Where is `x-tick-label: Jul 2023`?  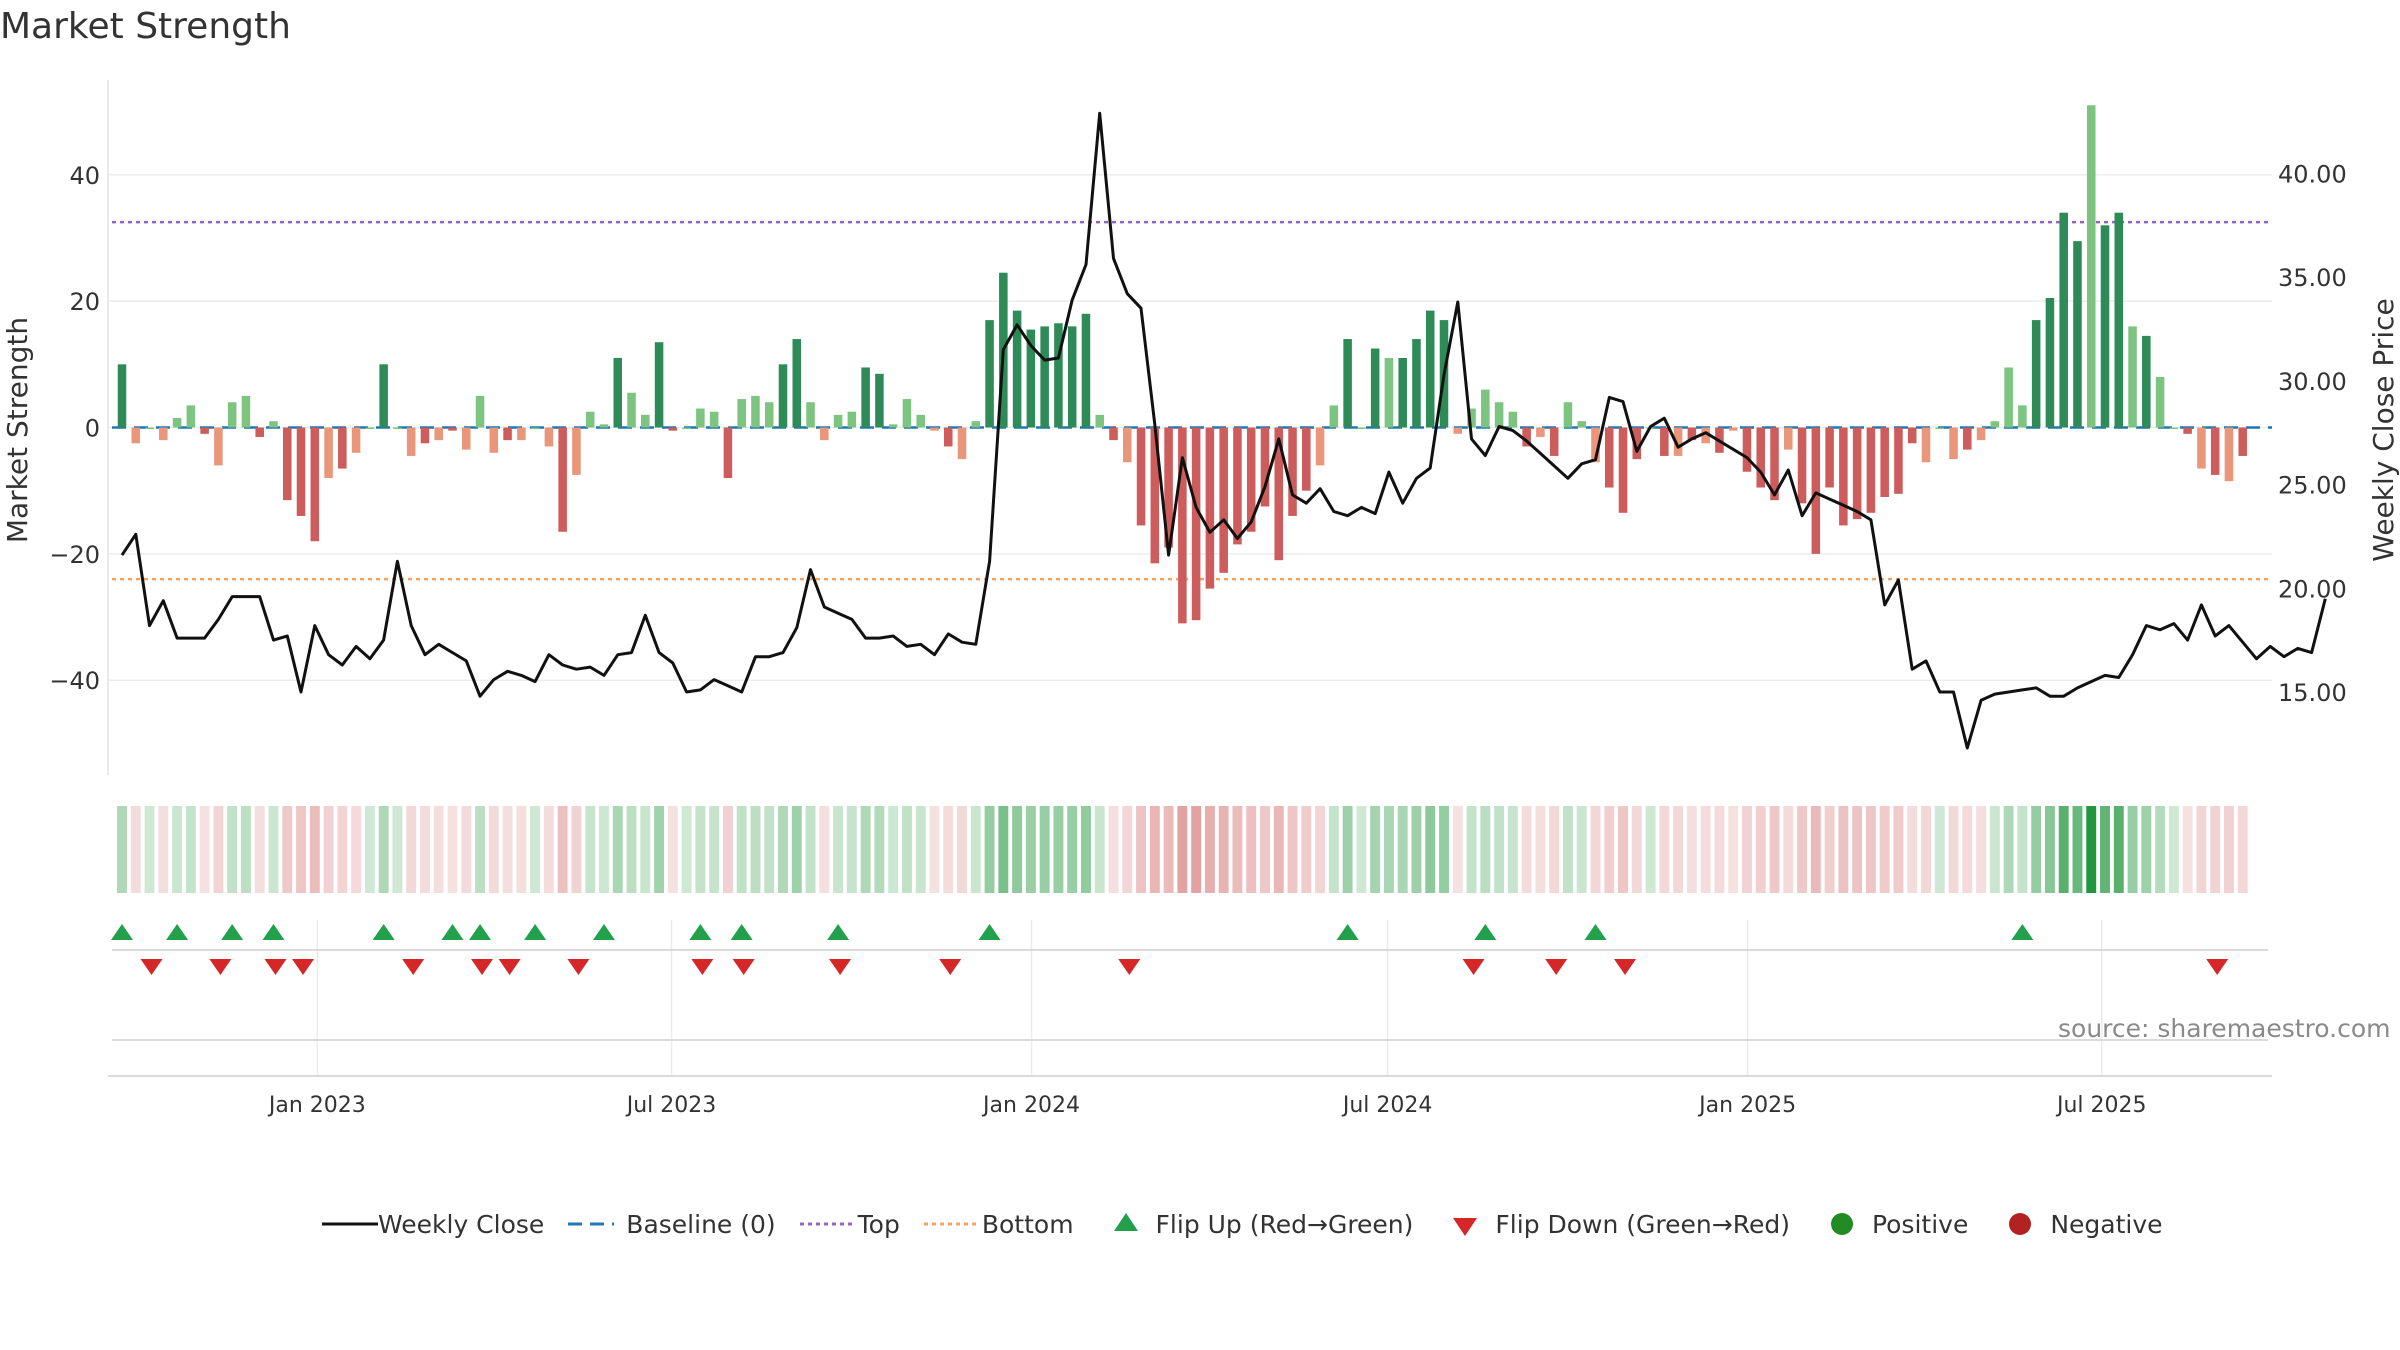 x-tick-label: Jul 2023 is located at coordinates (671, 1105).